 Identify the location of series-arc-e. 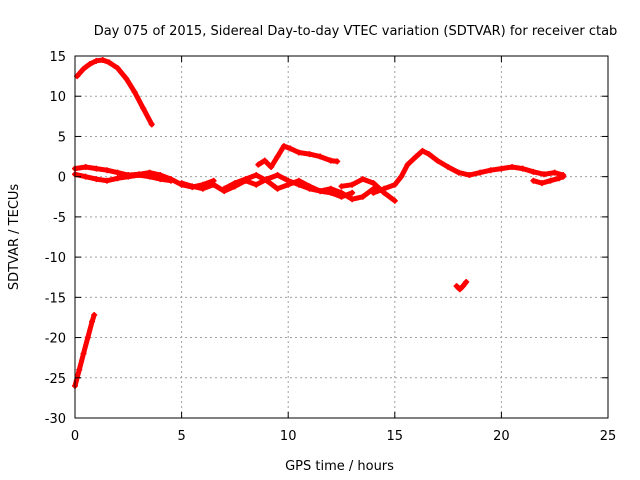
(298, 157).